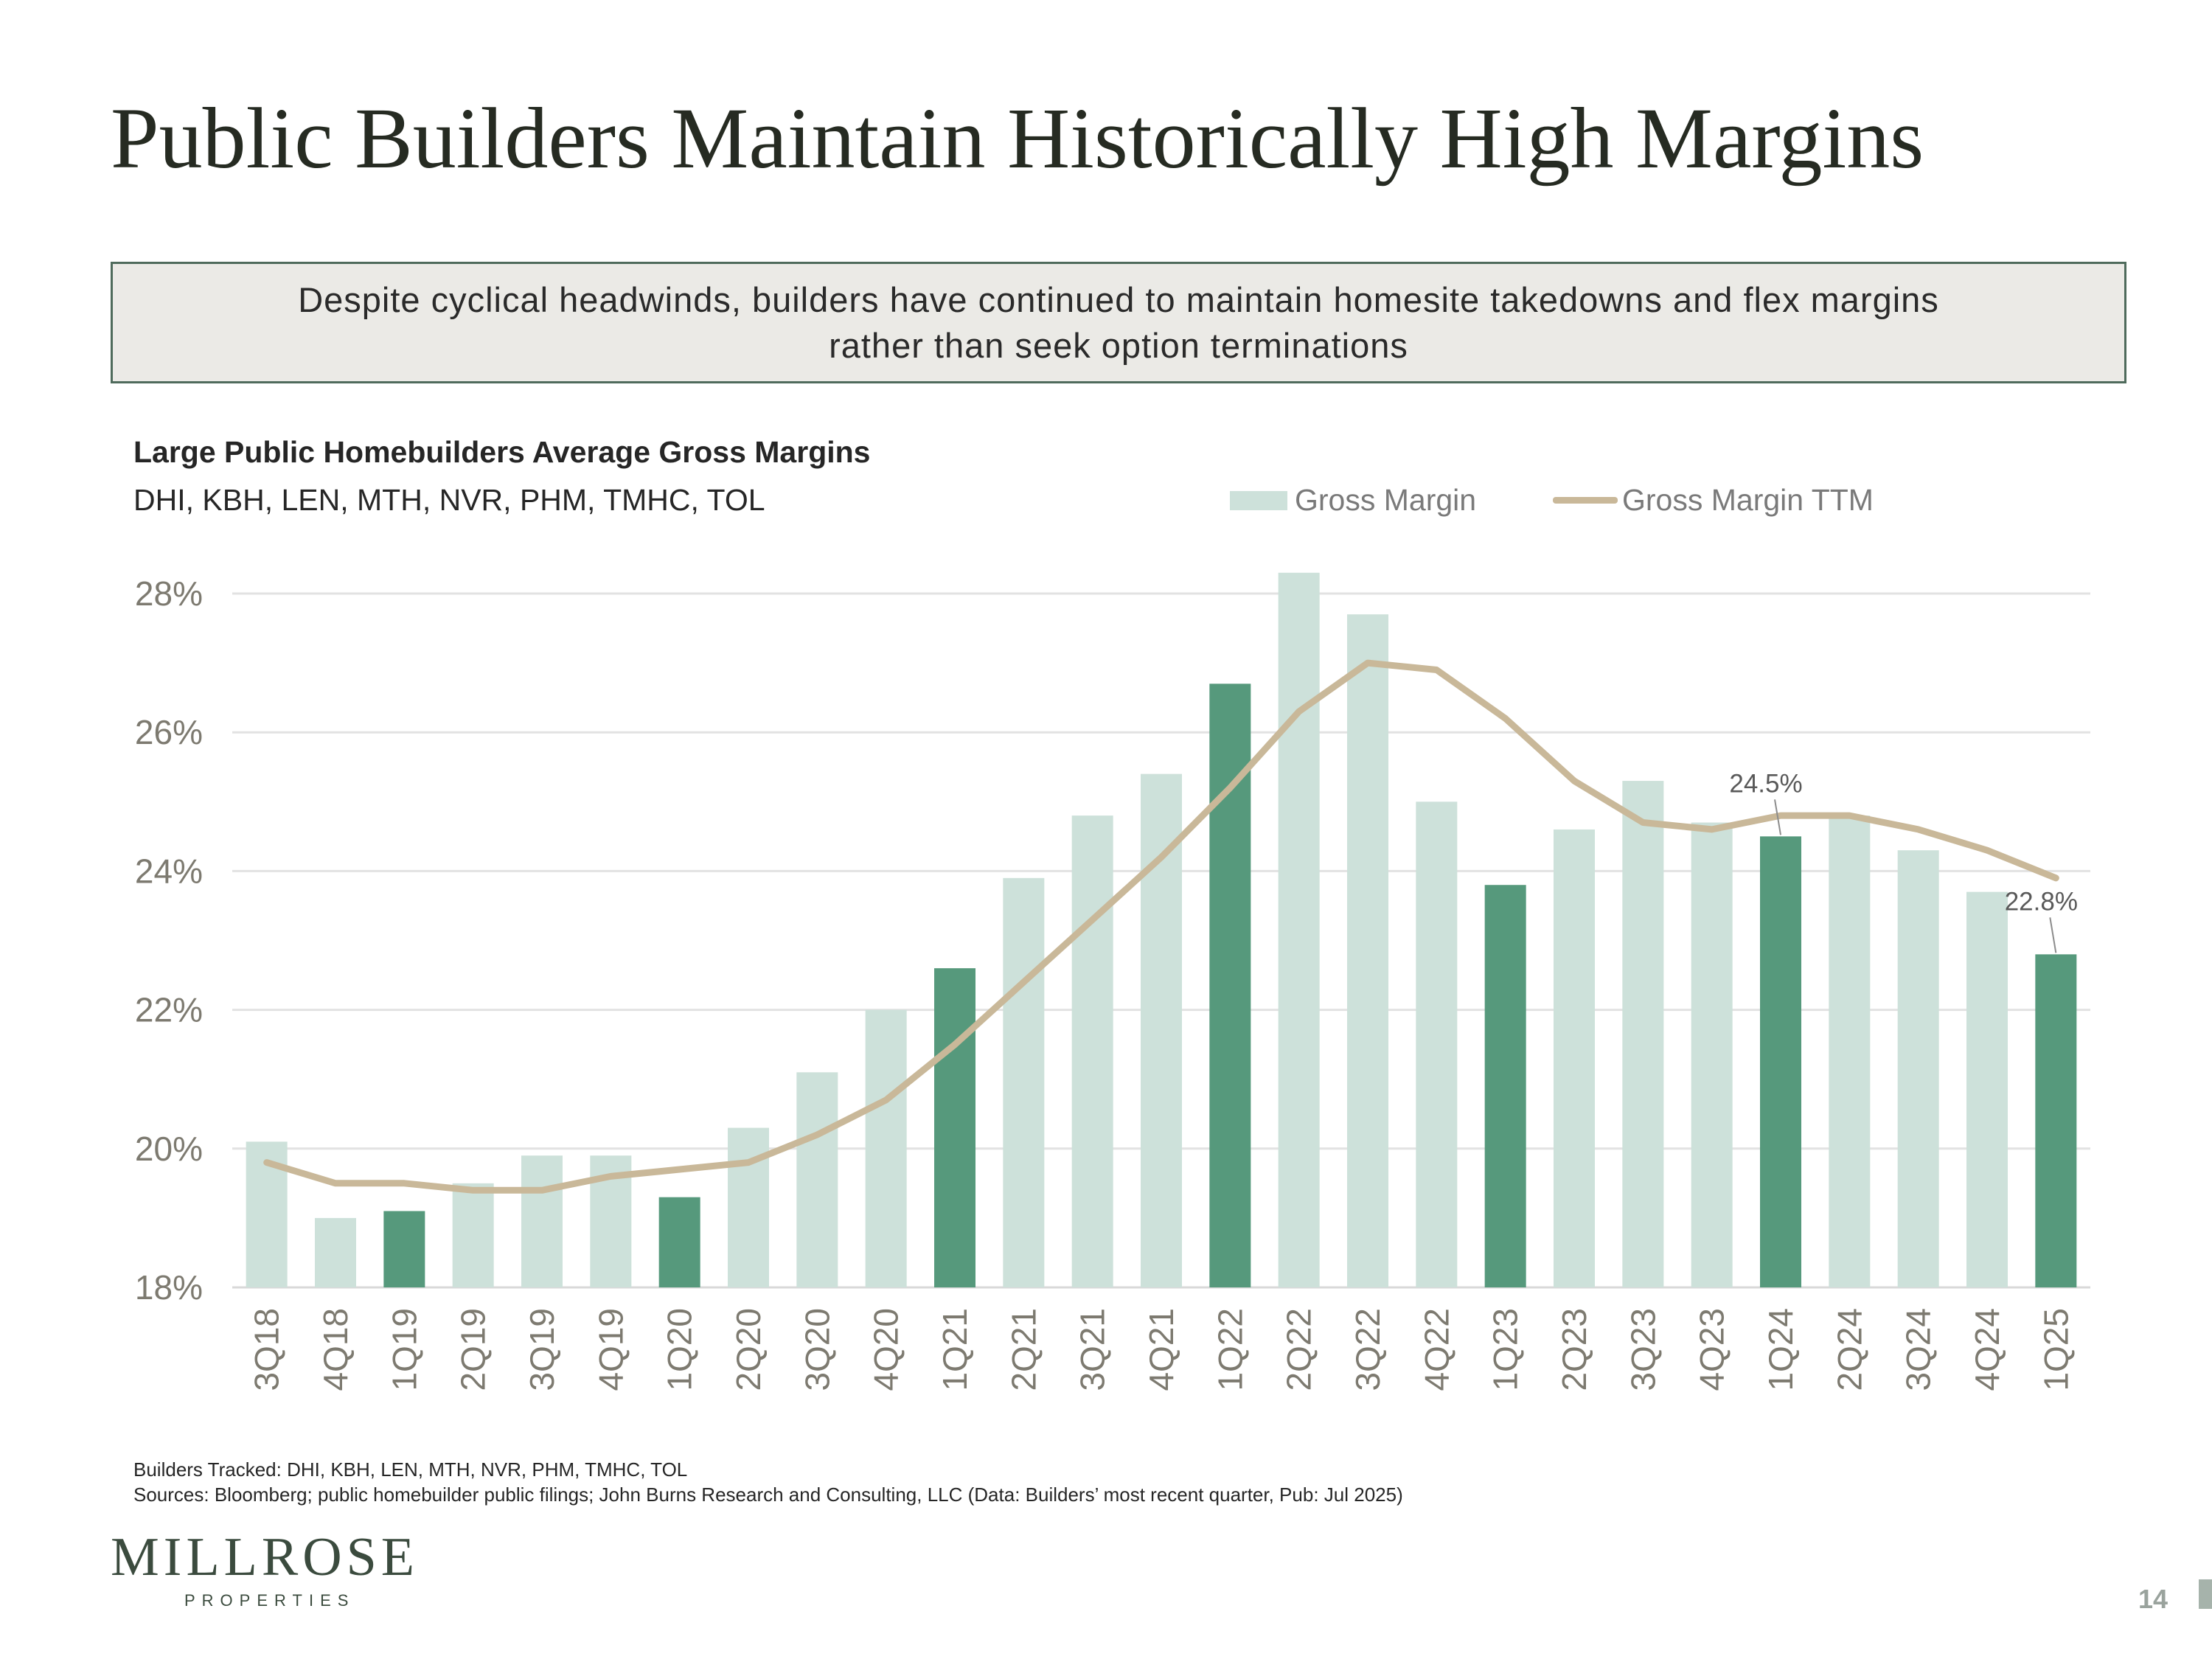 Image resolution: width=2212 pixels, height=1659 pixels. Describe the element at coordinates (2205, 1594) in the screenshot. I see `page-marker` at that location.